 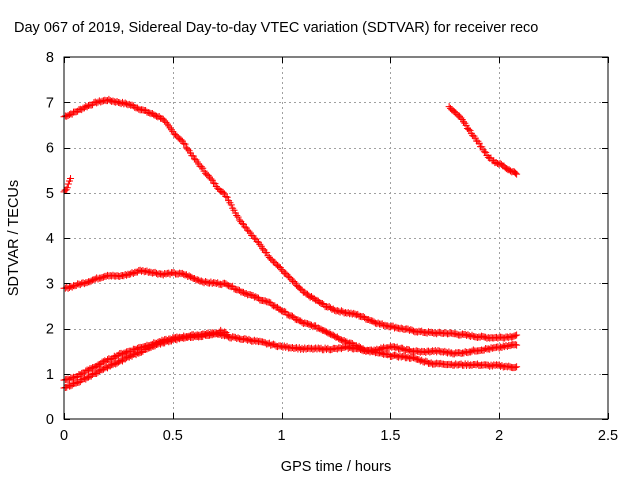 What do you see at coordinates (14, 238) in the screenshot?
I see `y-axis-label: SDTVAR / TECUs` at bounding box center [14, 238].